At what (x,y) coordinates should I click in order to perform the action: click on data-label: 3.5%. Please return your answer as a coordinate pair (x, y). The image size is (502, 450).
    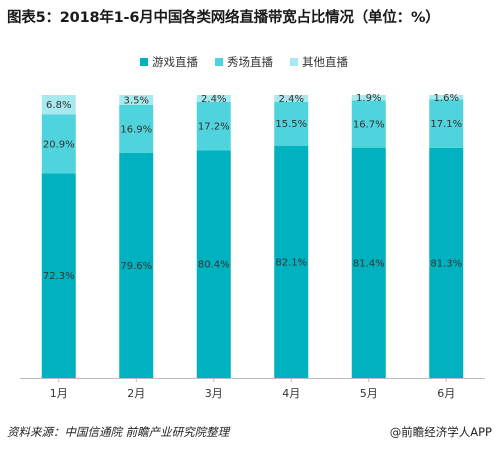
    Looking at the image, I should click on (136, 100).